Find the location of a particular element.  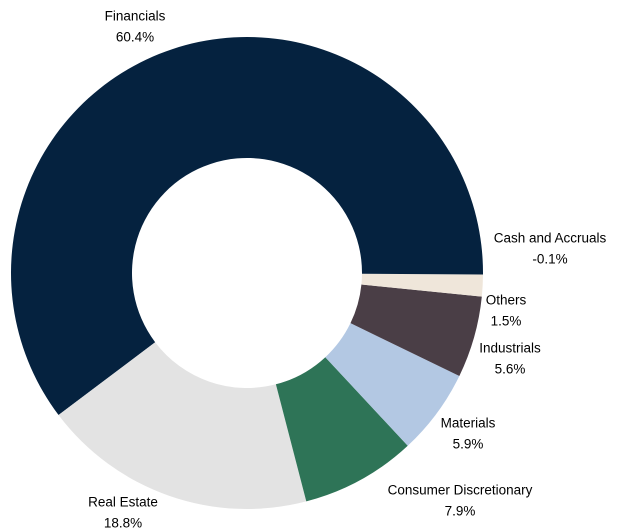

slice-value: 60.4% is located at coordinates (135, 37).